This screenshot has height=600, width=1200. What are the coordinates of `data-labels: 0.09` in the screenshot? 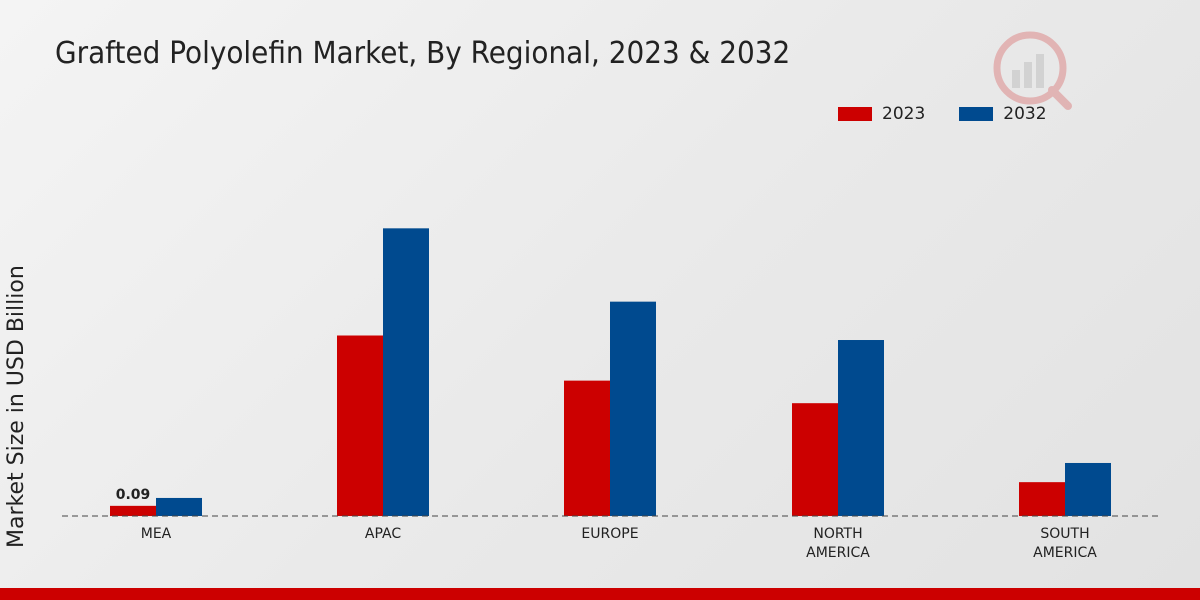 It's located at (133, 495).